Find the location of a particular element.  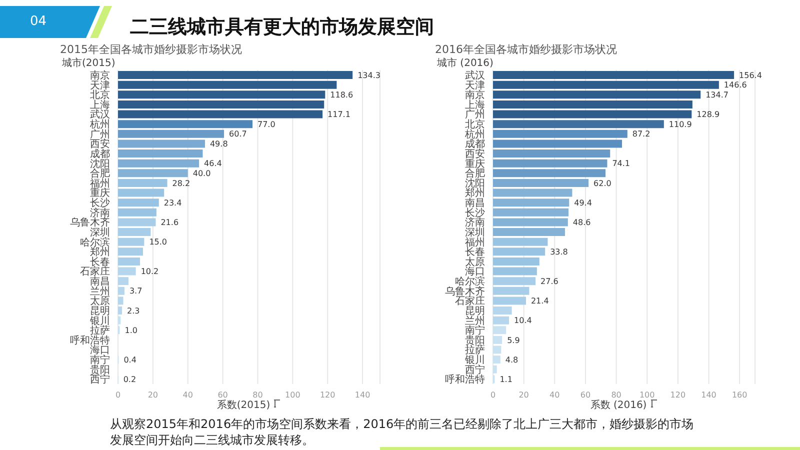

text: 从观察2015年和2016年的市场空间系数来看，2016年的前三名已经剔除了北上广三大都市，婚纱摄影的市场发展空间开始向二三线城市发展转移。 is located at coordinates (402, 432).